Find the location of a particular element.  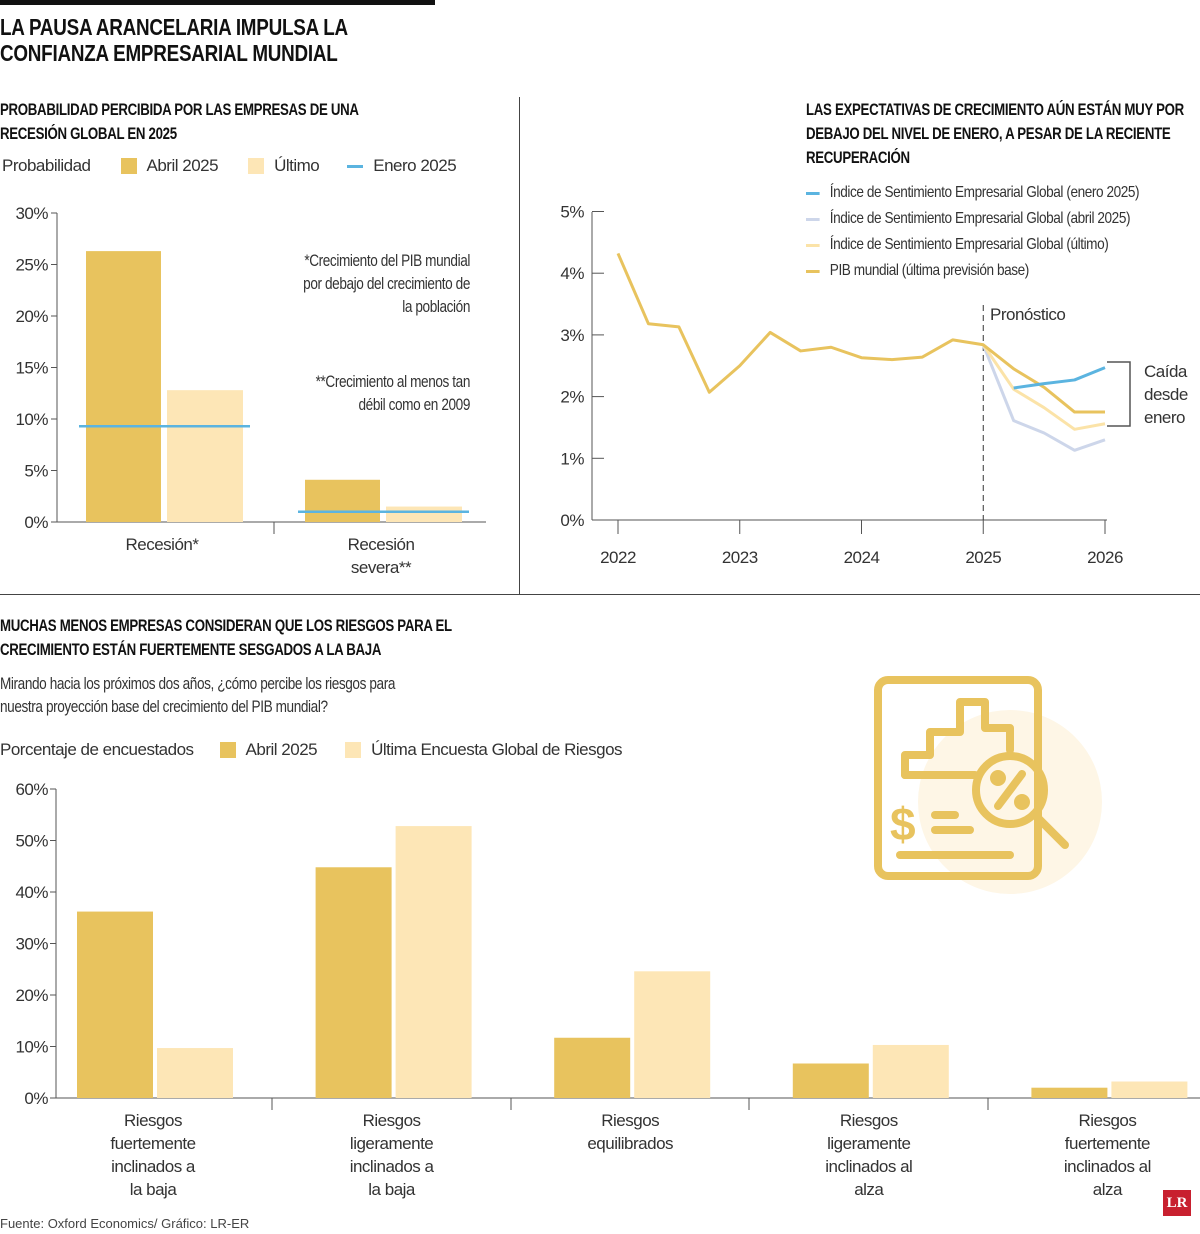

chart3-ylabel: Porcentaje de encuestados is located at coordinates (97, 749).